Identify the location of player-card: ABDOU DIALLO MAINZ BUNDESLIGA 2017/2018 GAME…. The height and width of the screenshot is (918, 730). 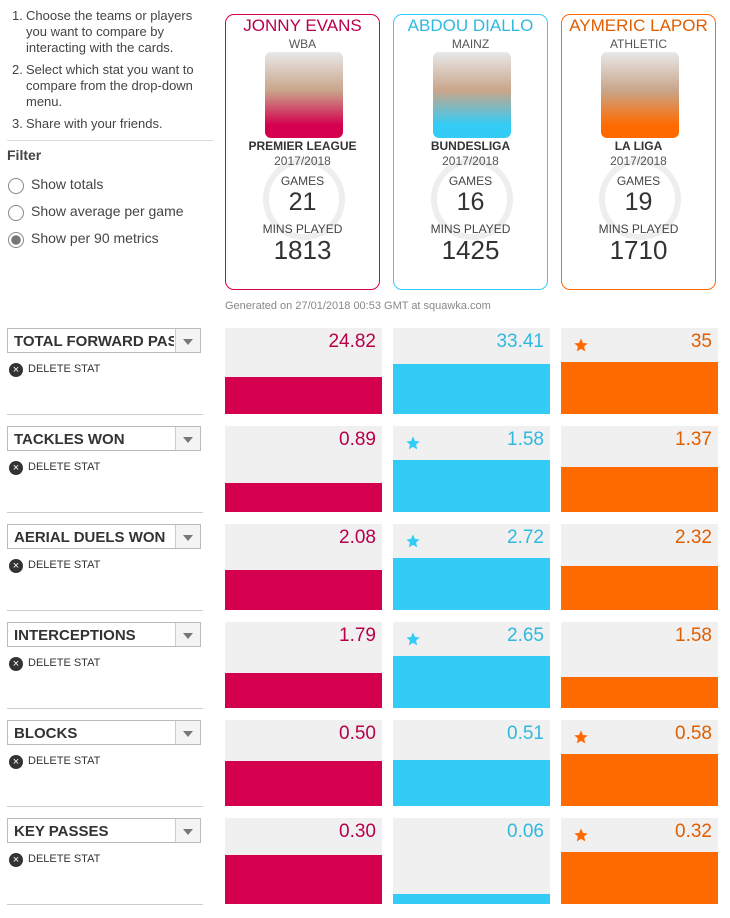
(470, 152).